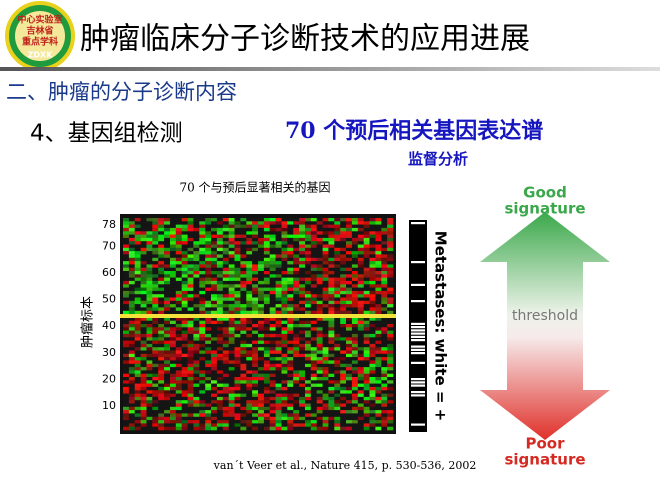 The width and height of the screenshot is (660, 480). Describe the element at coordinates (40, 36) in the screenshot. I see `logo-inner` at that location.